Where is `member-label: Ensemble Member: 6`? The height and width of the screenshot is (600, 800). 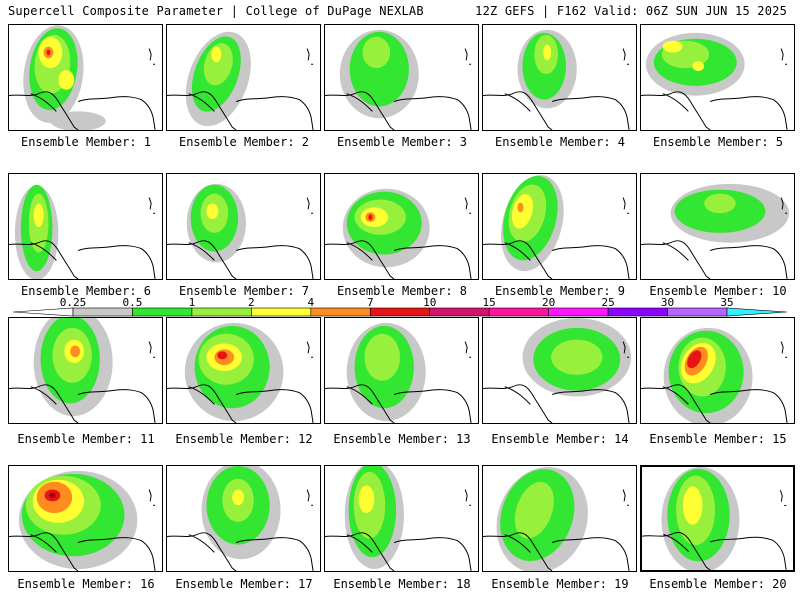
member-label: Ensemble Member: 6 is located at coordinates (86, 291).